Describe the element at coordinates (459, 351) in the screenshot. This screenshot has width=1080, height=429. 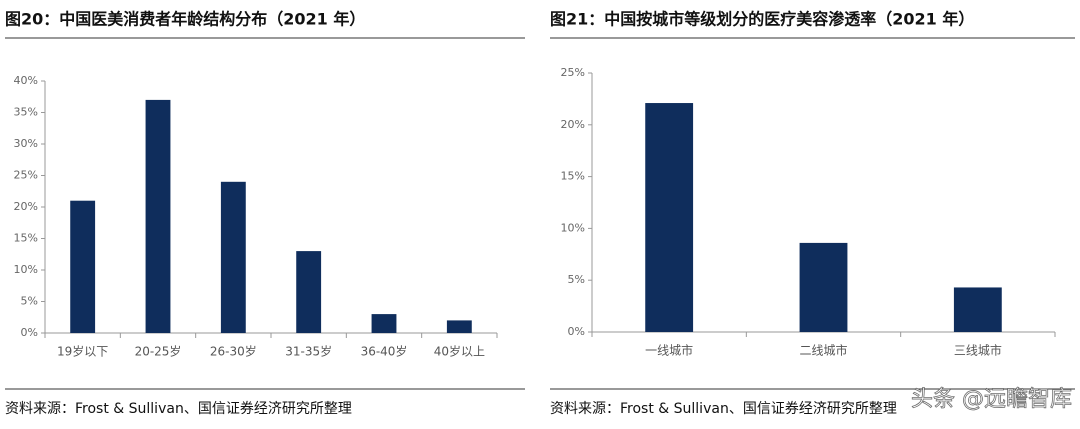
I see `x-tick-label: 40岁以上` at that location.